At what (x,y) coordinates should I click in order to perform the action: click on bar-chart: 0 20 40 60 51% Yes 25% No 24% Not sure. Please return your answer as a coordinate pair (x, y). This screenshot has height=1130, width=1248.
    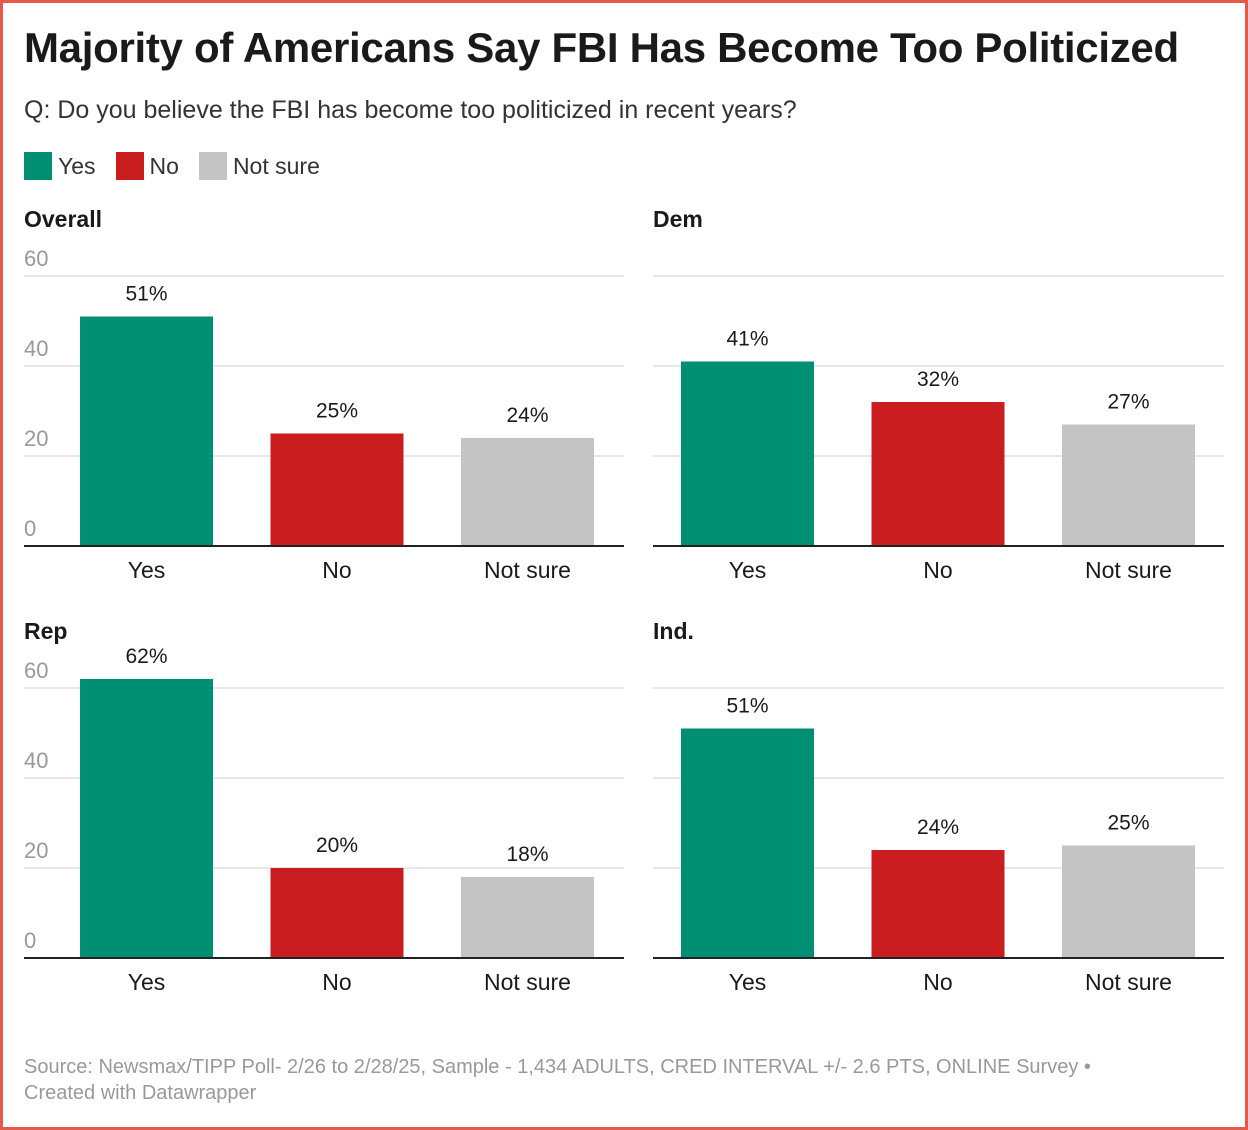
    Looking at the image, I should click on (324, 414).